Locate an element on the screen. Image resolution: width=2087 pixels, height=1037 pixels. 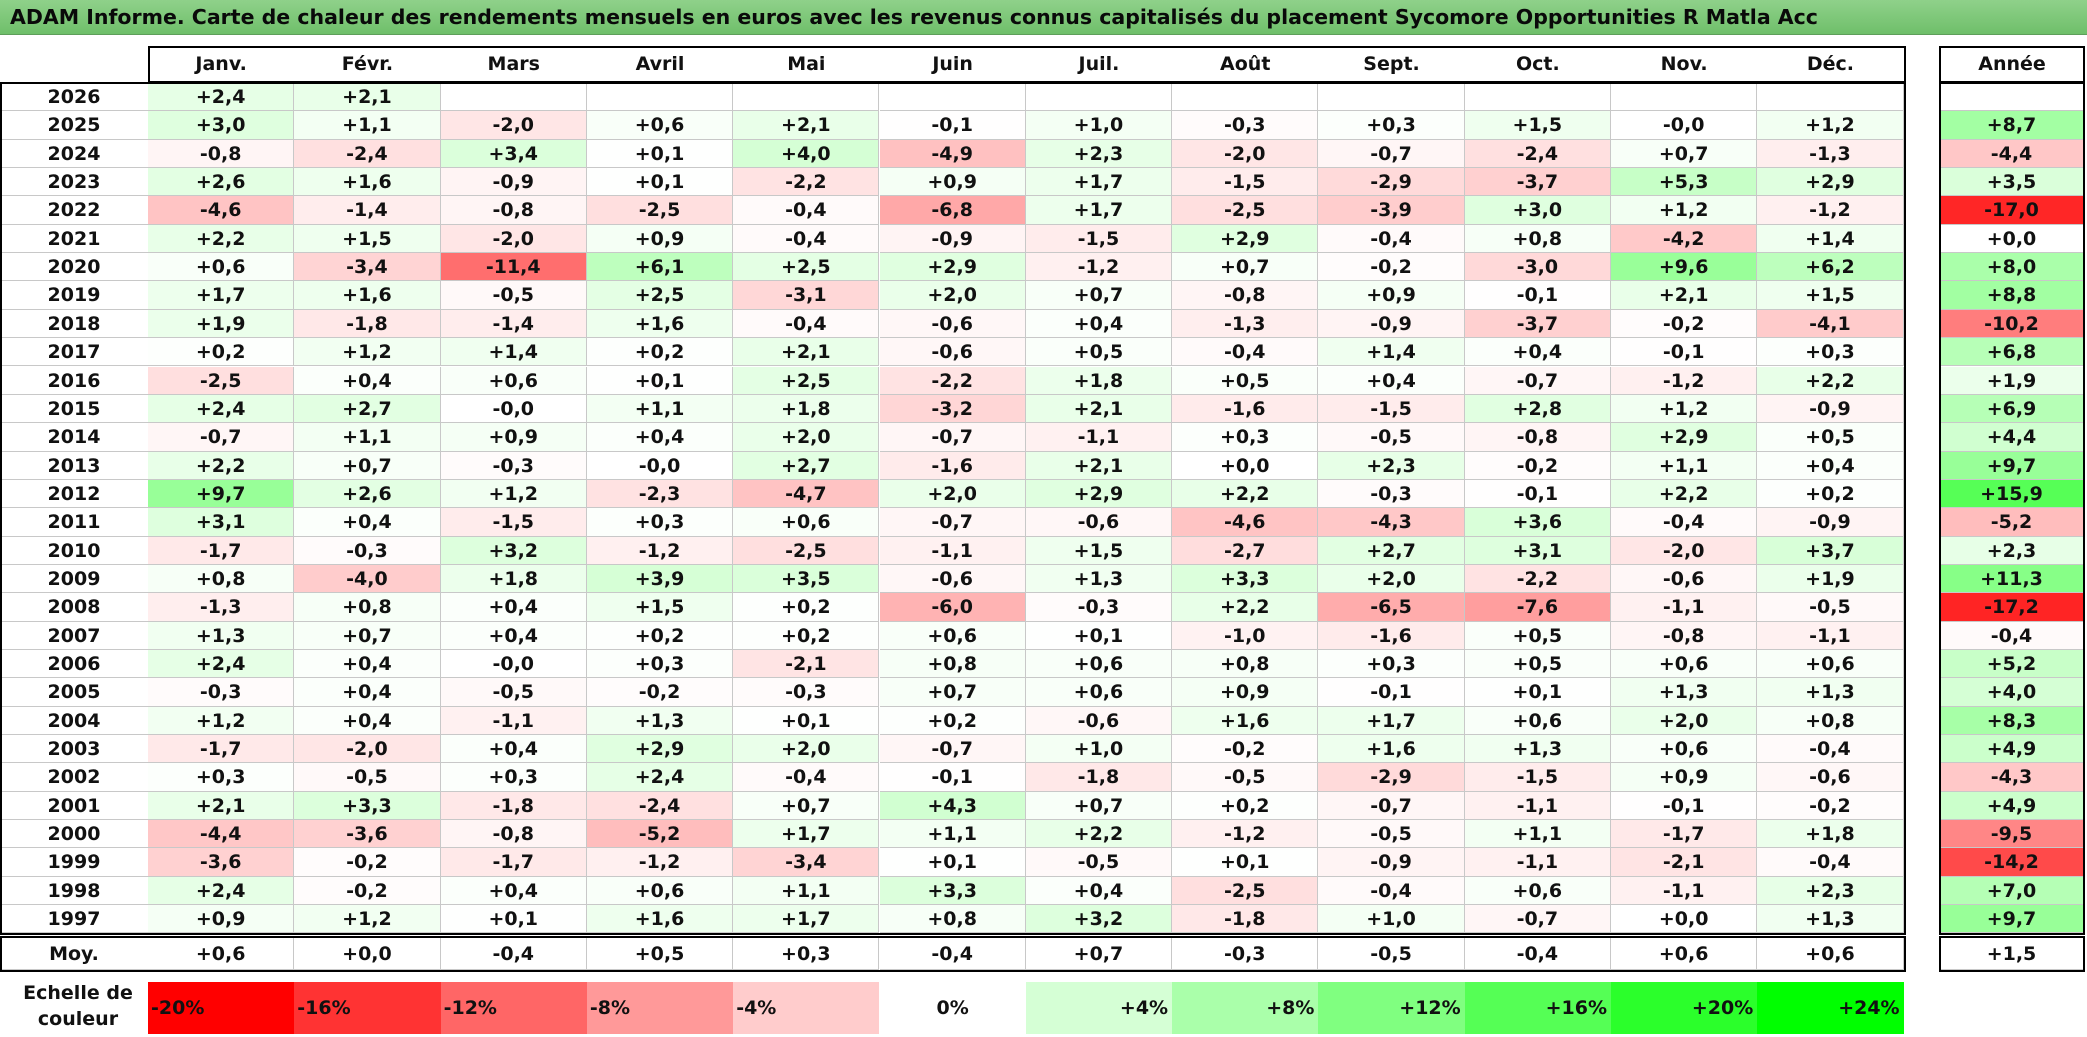
heatmap-cell: -1,4 is located at coordinates (367, 210).